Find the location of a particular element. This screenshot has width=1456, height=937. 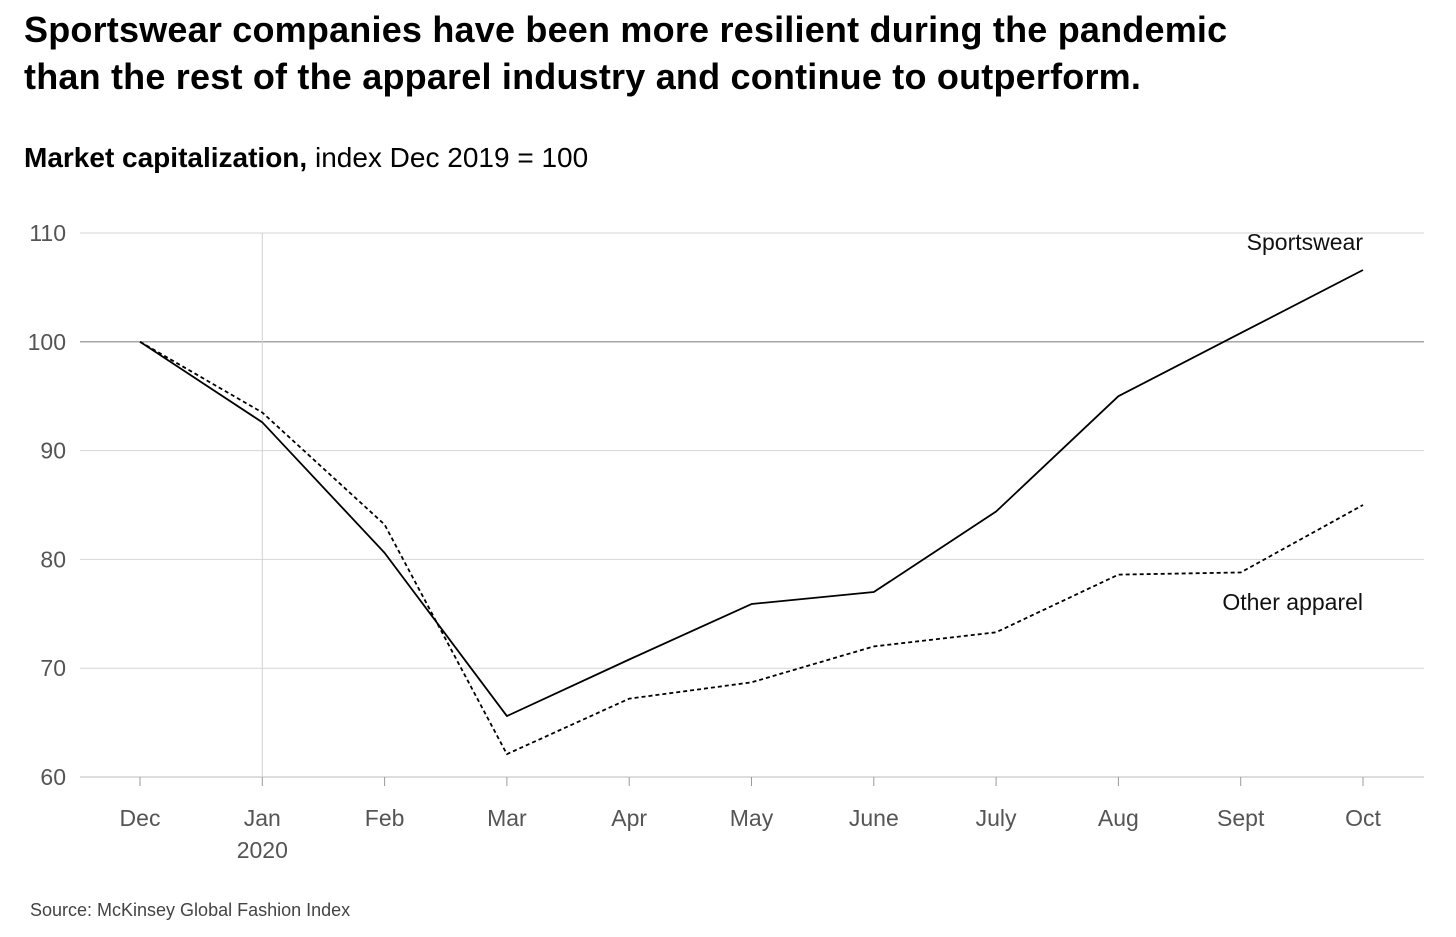

x-tick-label: Sept is located at coordinates (1241, 818).